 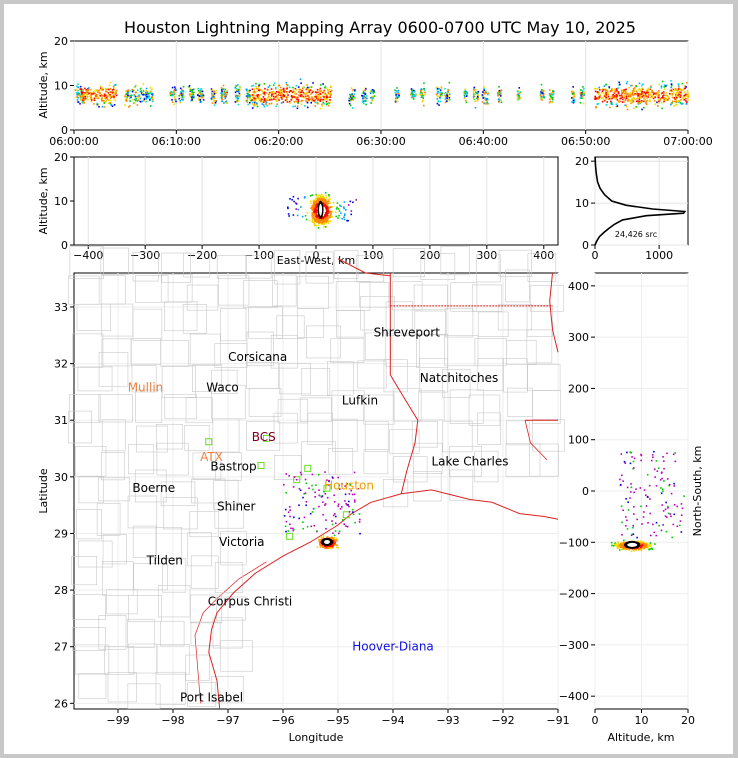 What do you see at coordinates (64, 130) in the screenshot?
I see `altitude-tick-label: 0` at bounding box center [64, 130].